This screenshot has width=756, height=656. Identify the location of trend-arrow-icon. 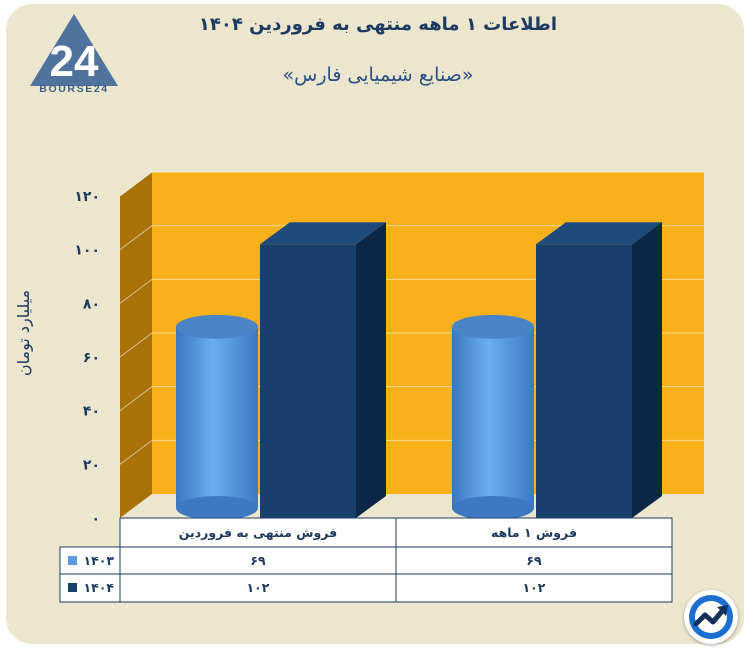
(711, 617).